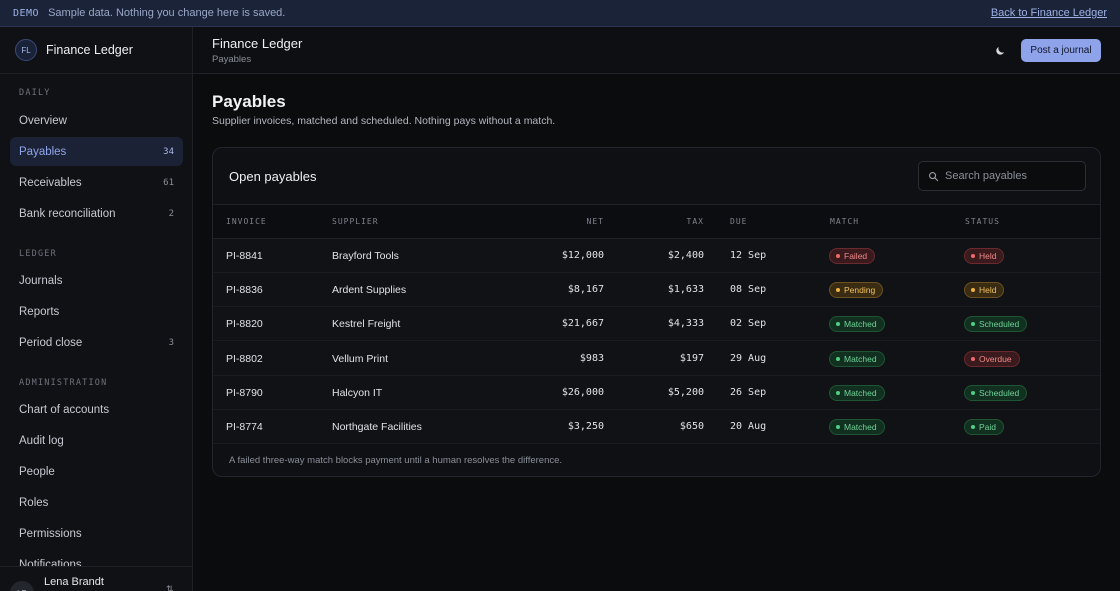  Describe the element at coordinates (51, 342) in the screenshot. I see `sidebar-item-label: Period close` at that location.